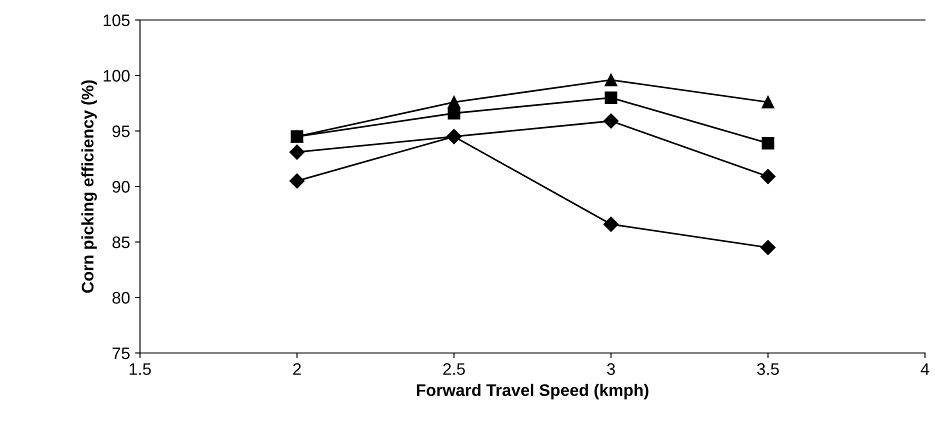 The height and width of the screenshot is (443, 935). What do you see at coordinates (925, 369) in the screenshot?
I see `x-tick-label: 4` at bounding box center [925, 369].